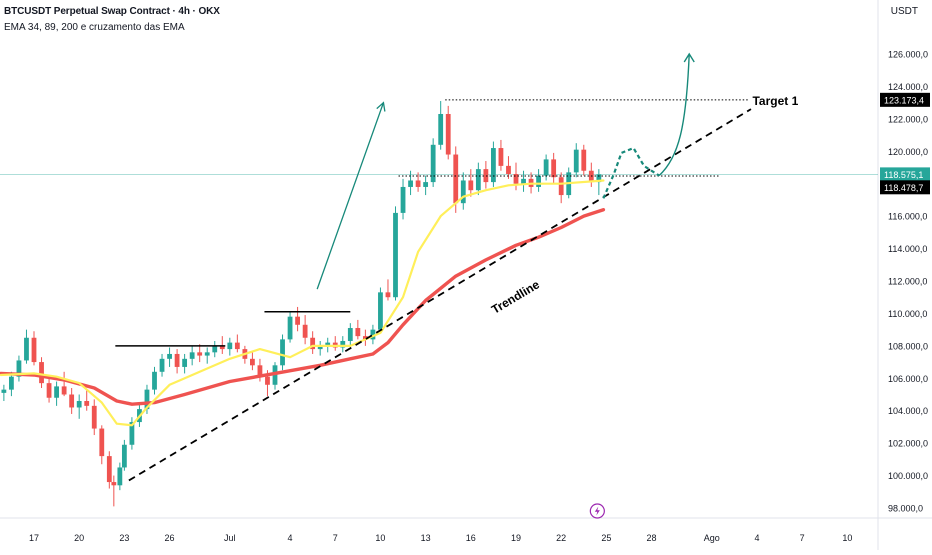  I want to click on target-price-tag-text: 123.173,4, so click(904, 100).